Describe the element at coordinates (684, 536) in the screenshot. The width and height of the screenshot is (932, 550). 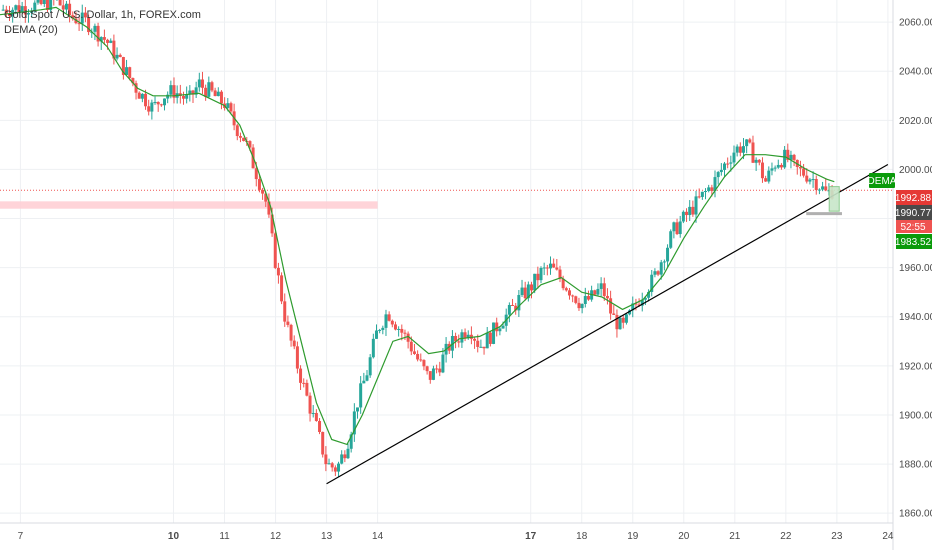
I see `x-tick-label: 20` at that location.